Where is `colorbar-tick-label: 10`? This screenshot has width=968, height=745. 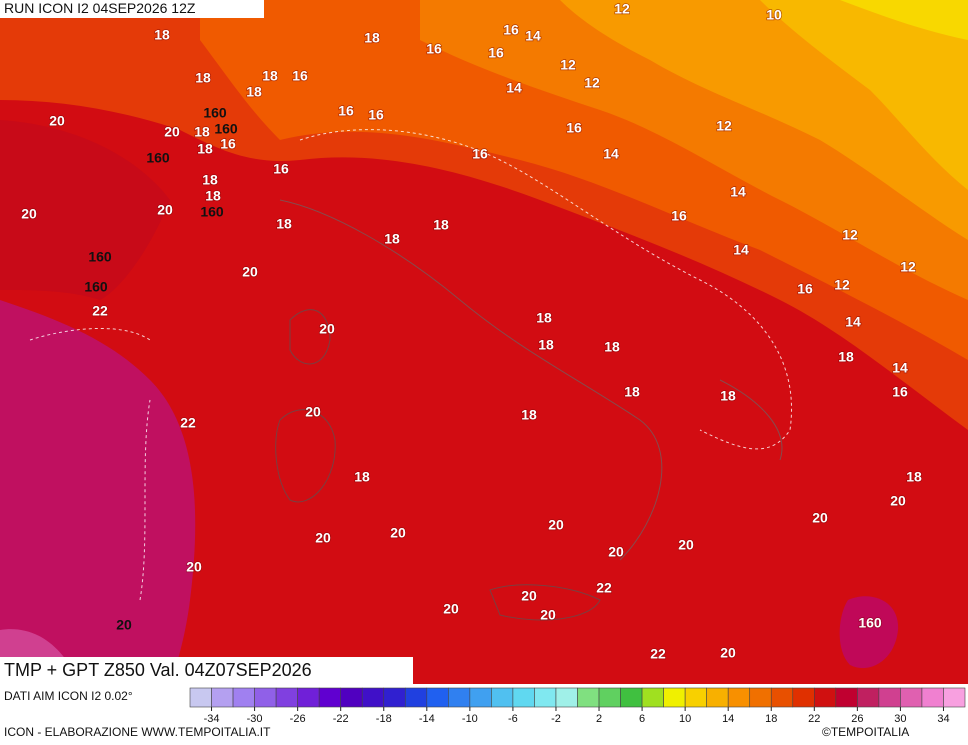 colorbar-tick-label: 10 is located at coordinates (685, 719).